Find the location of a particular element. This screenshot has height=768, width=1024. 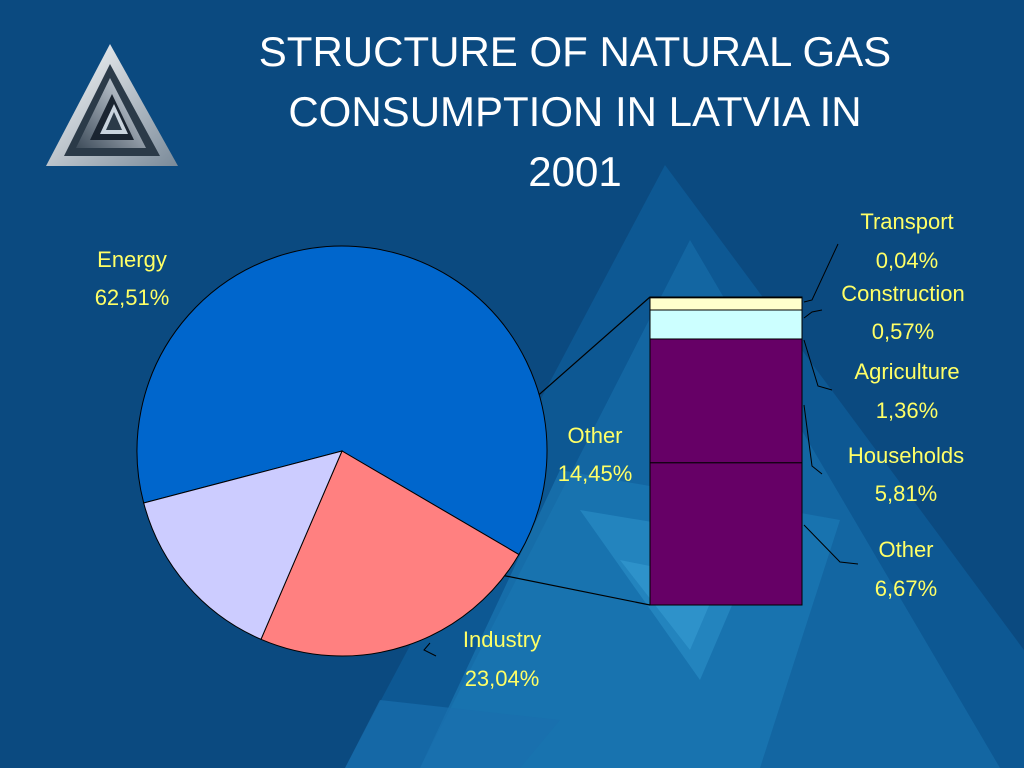

label-households-name: Households is located at coordinates (906, 455).